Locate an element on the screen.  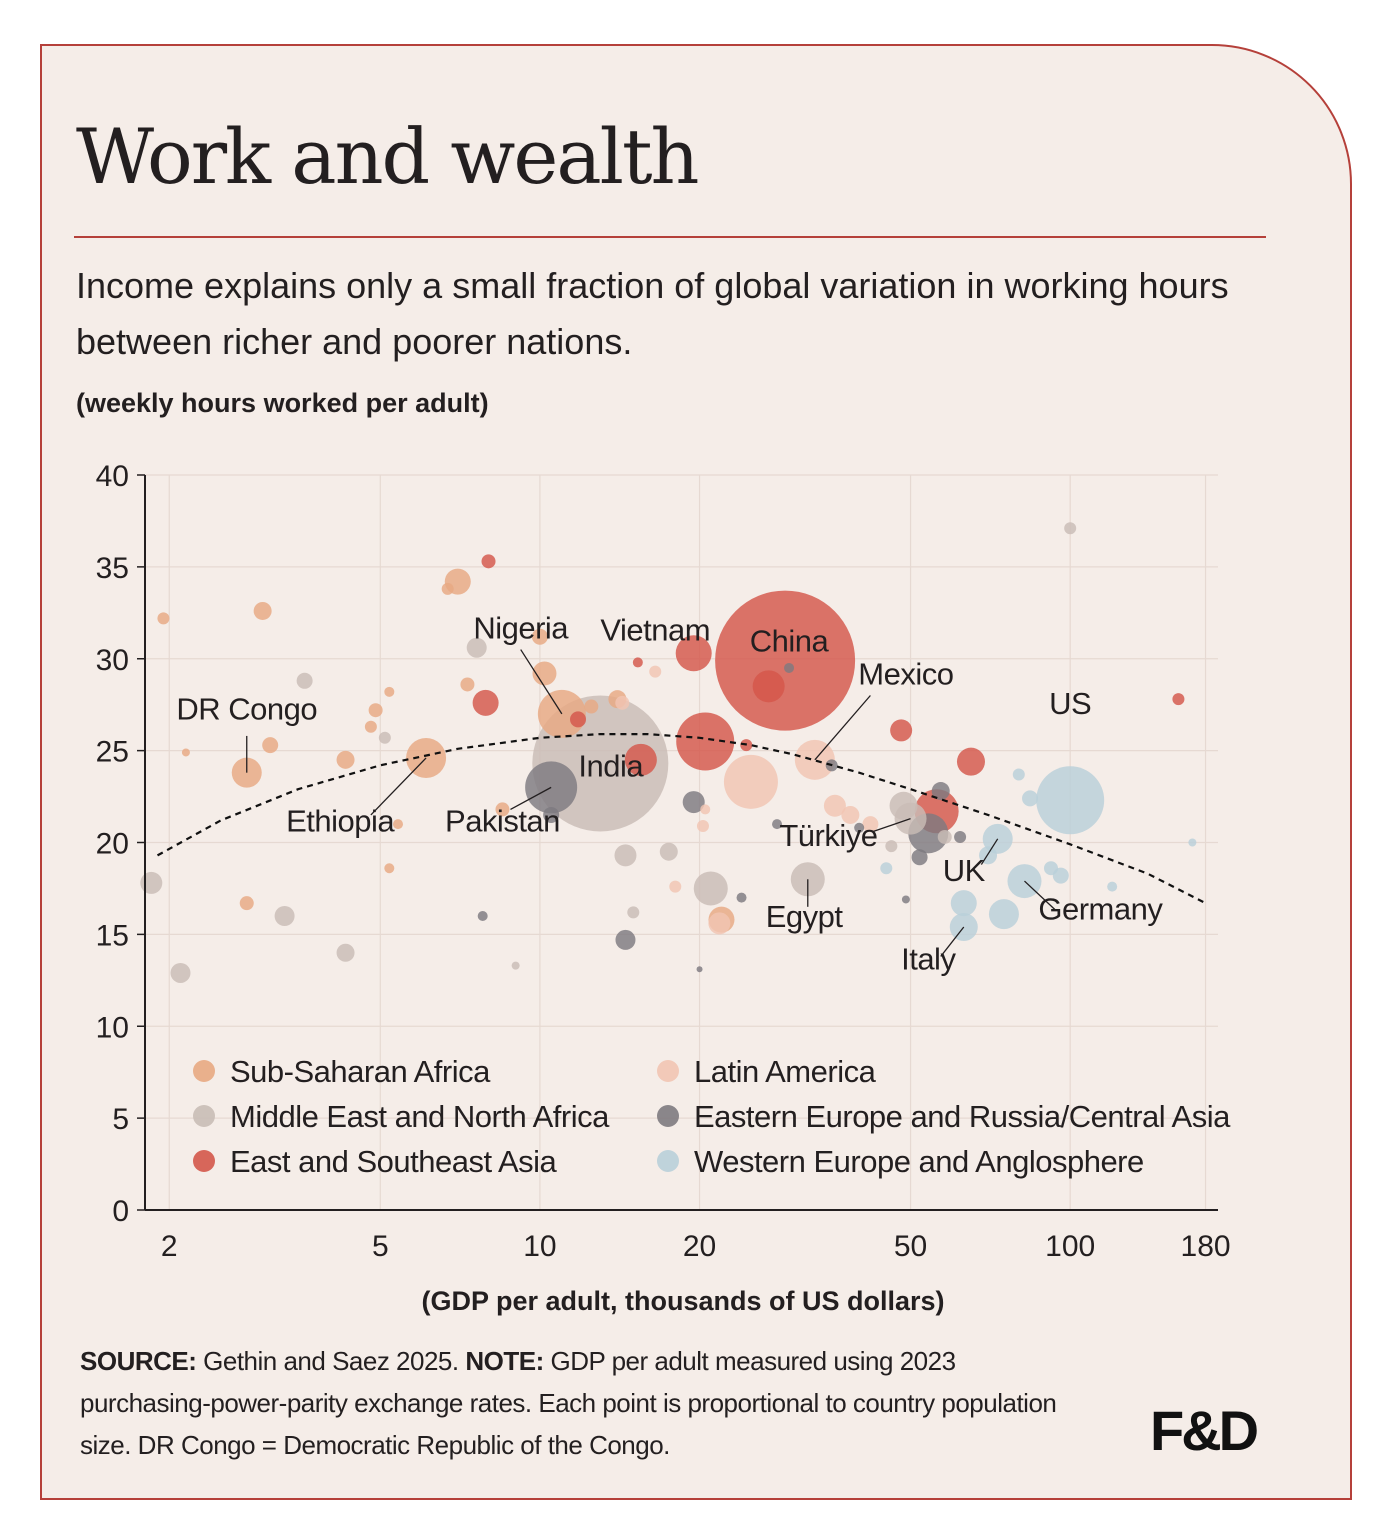
y-tick-label: 25 is located at coordinates (112, 752).